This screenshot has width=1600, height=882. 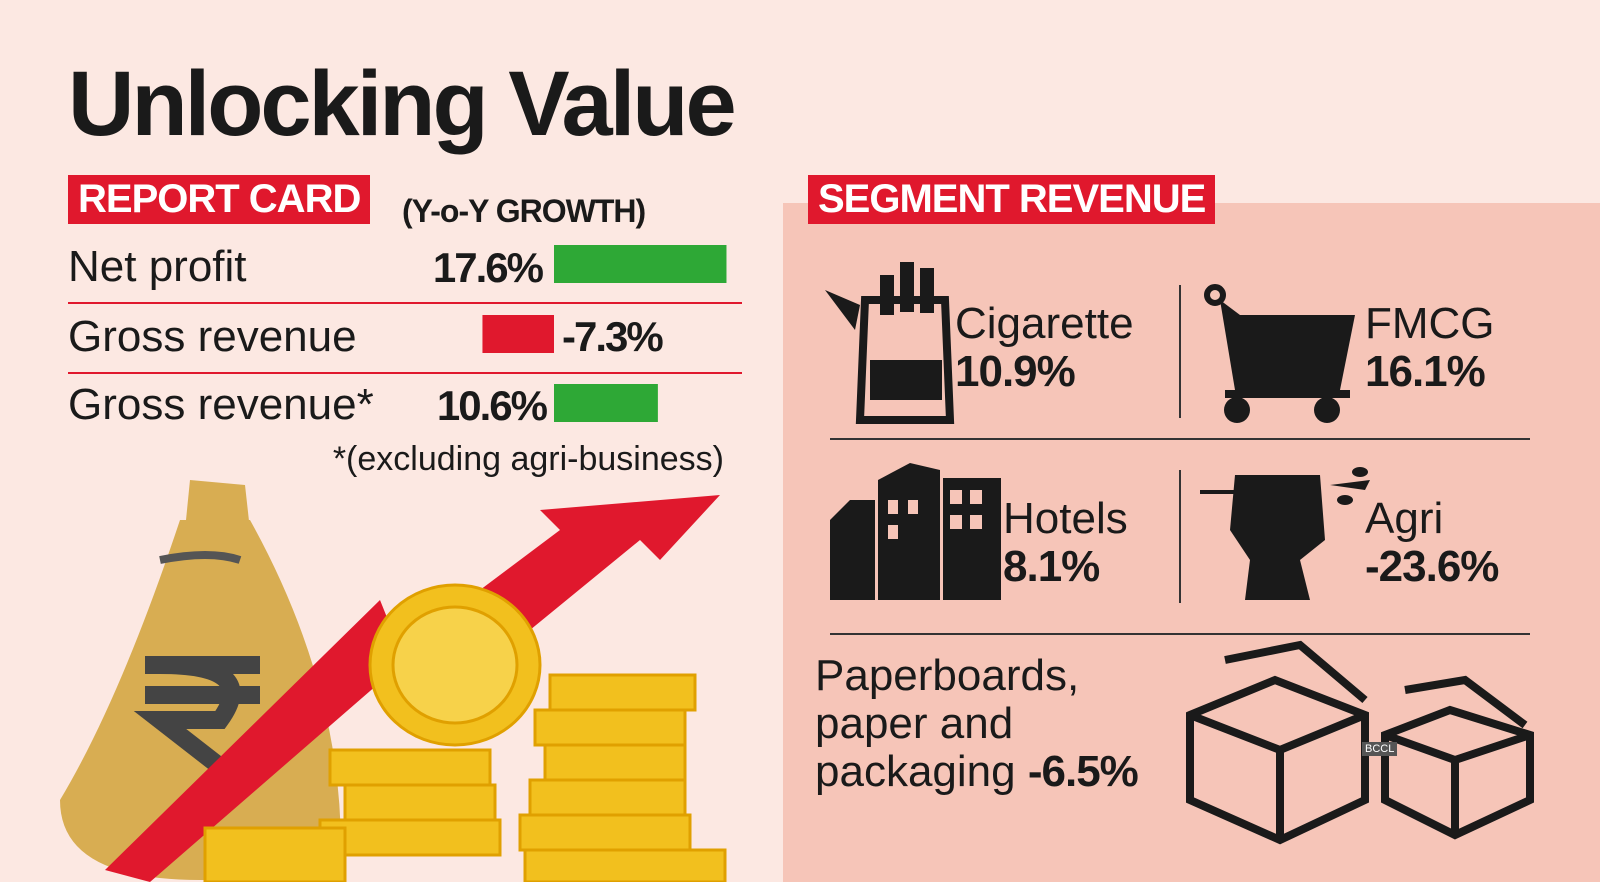 What do you see at coordinates (1012, 199) in the screenshot?
I see `segment-badge: SEGMENT REVENUE` at bounding box center [1012, 199].